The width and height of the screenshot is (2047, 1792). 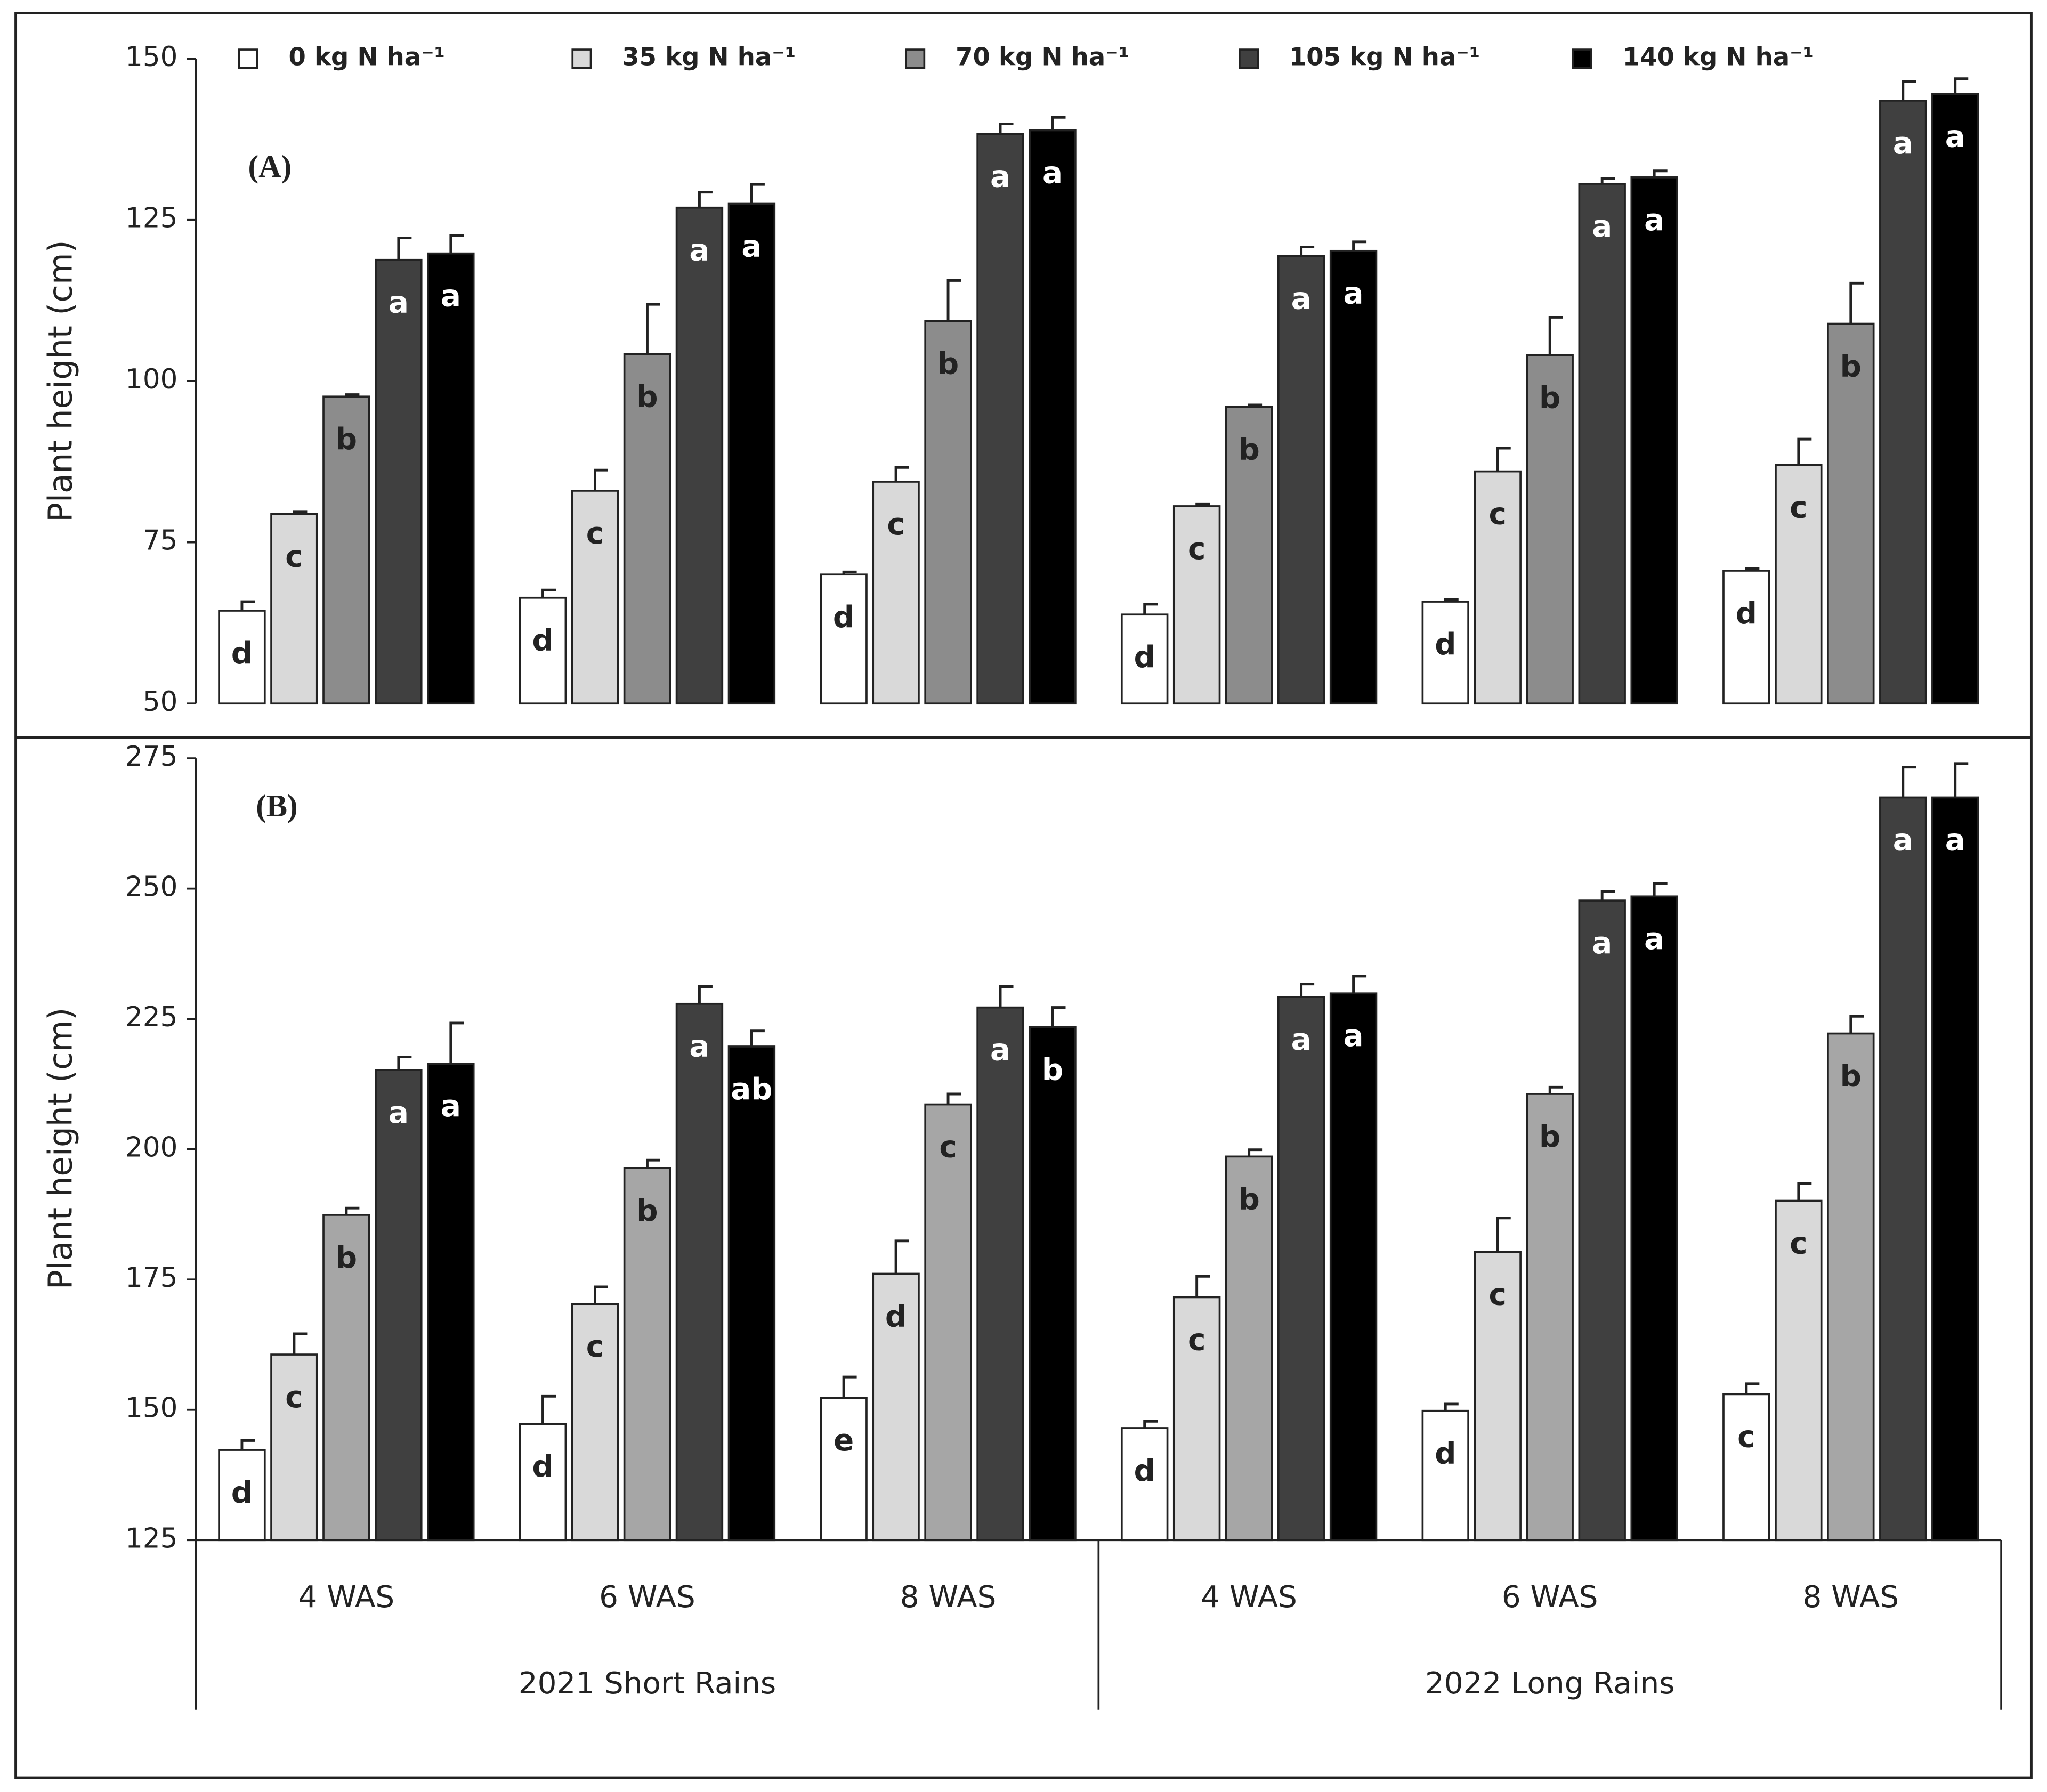 What do you see at coordinates (60, 381) in the screenshot?
I see `y-axis-title: Plant height (cm)` at bounding box center [60, 381].